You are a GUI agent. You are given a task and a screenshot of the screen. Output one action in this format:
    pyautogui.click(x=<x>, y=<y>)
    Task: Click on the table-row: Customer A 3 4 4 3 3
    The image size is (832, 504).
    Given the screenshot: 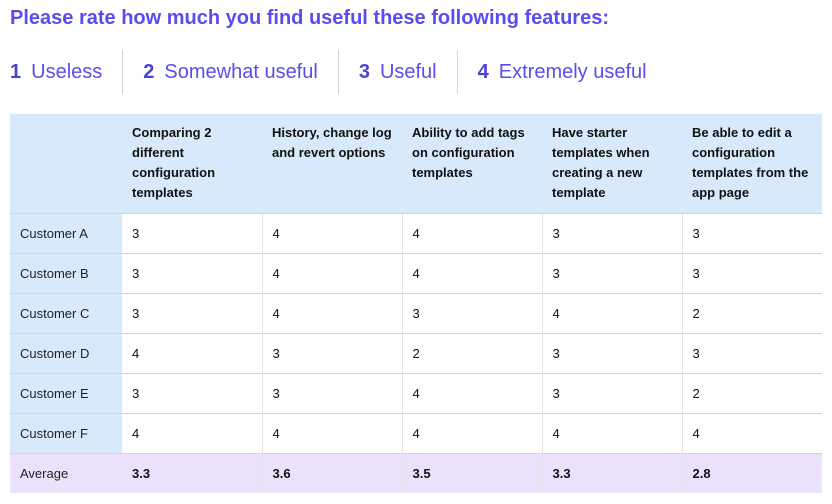 What is the action you would take?
    pyautogui.click(x=416, y=233)
    